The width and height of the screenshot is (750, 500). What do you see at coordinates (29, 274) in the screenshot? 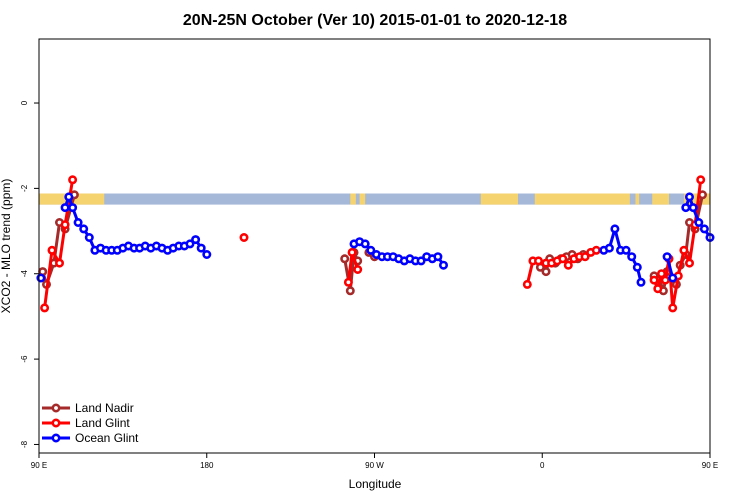
I see `y-axis: 0 -2 -4 -6 -8` at bounding box center [29, 274].